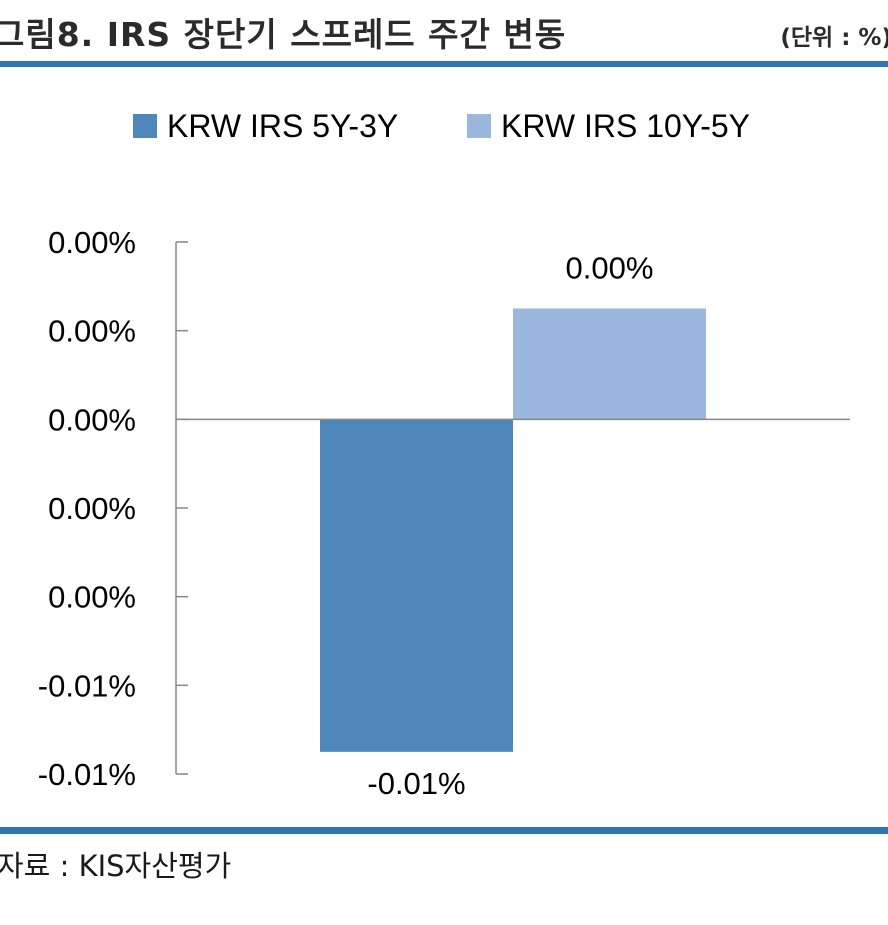 This screenshot has height=925, width=888. Describe the element at coordinates (416, 783) in the screenshot. I see `data-label-series-1: -0.01%` at that location.